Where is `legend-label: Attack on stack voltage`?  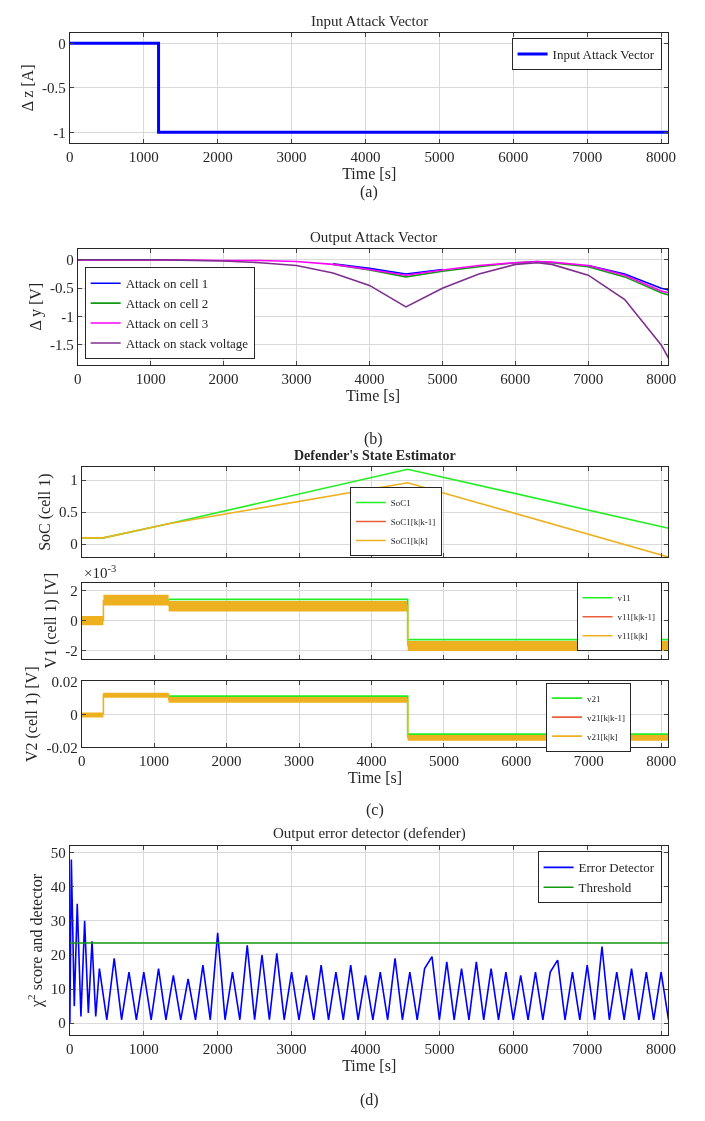
legend-label: Attack on stack voltage is located at coordinates (187, 344).